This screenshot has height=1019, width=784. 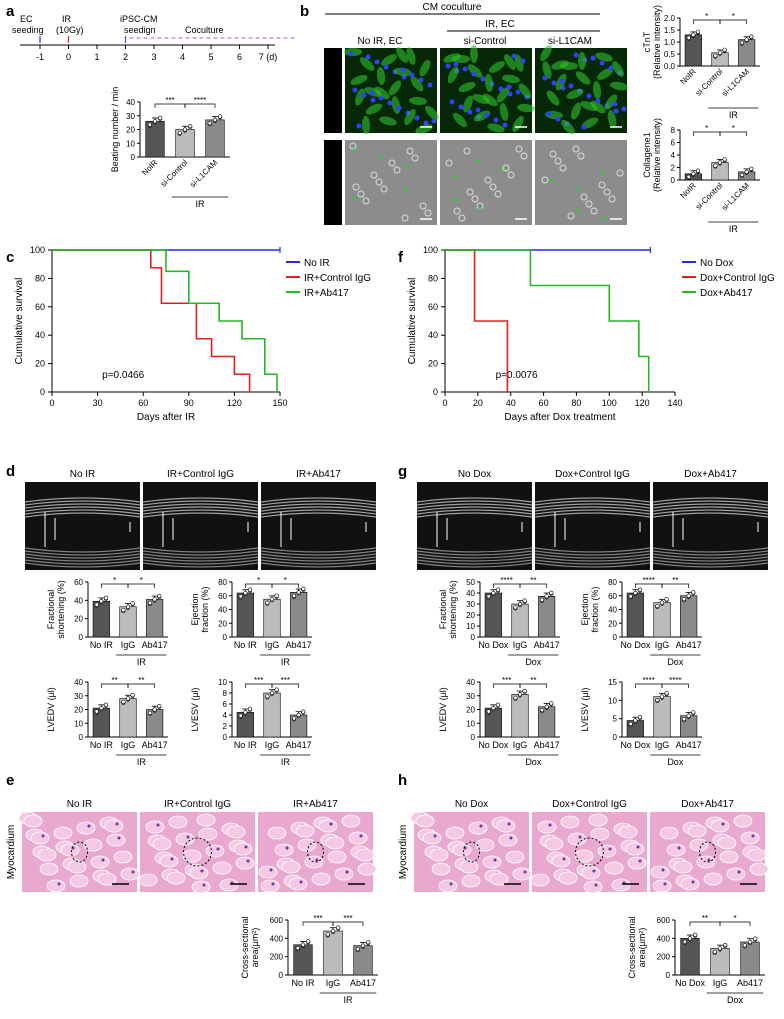 I want to click on collagen-spot, so click(x=407, y=166).